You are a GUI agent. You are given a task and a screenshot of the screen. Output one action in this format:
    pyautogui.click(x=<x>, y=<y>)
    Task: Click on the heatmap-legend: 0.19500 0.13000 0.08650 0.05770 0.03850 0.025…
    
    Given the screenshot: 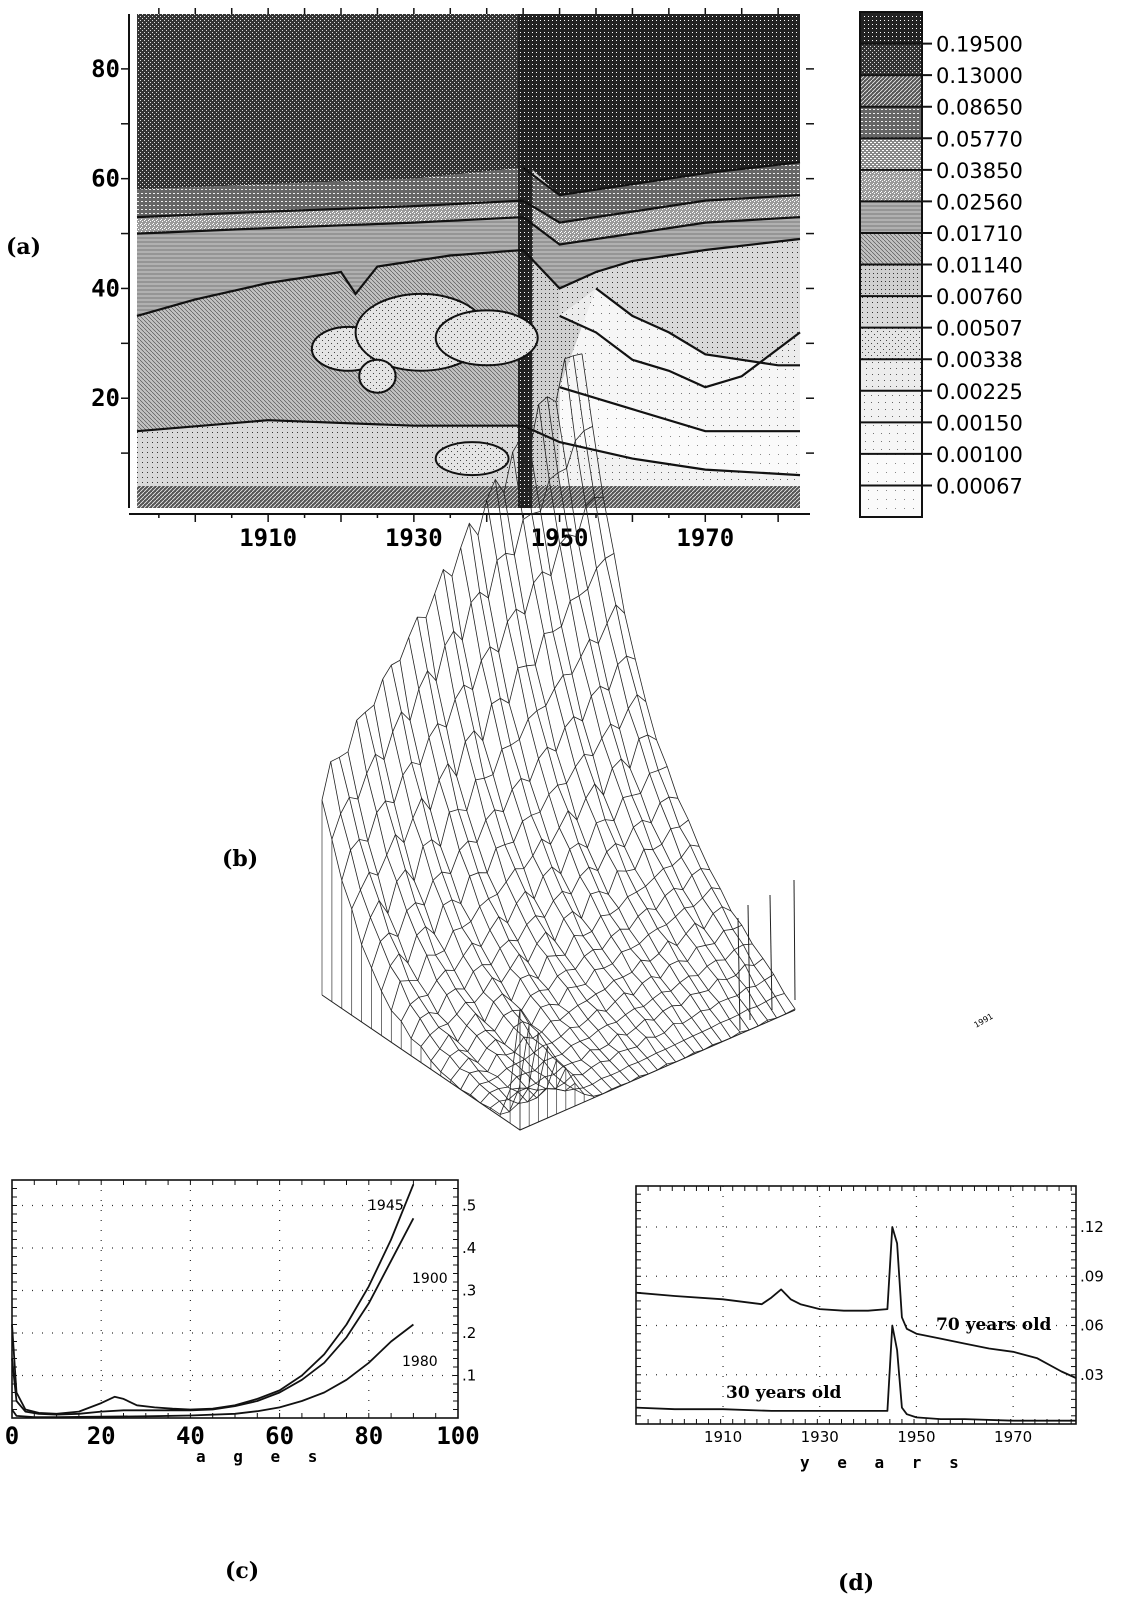 What is the action you would take?
    pyautogui.click(x=941, y=264)
    